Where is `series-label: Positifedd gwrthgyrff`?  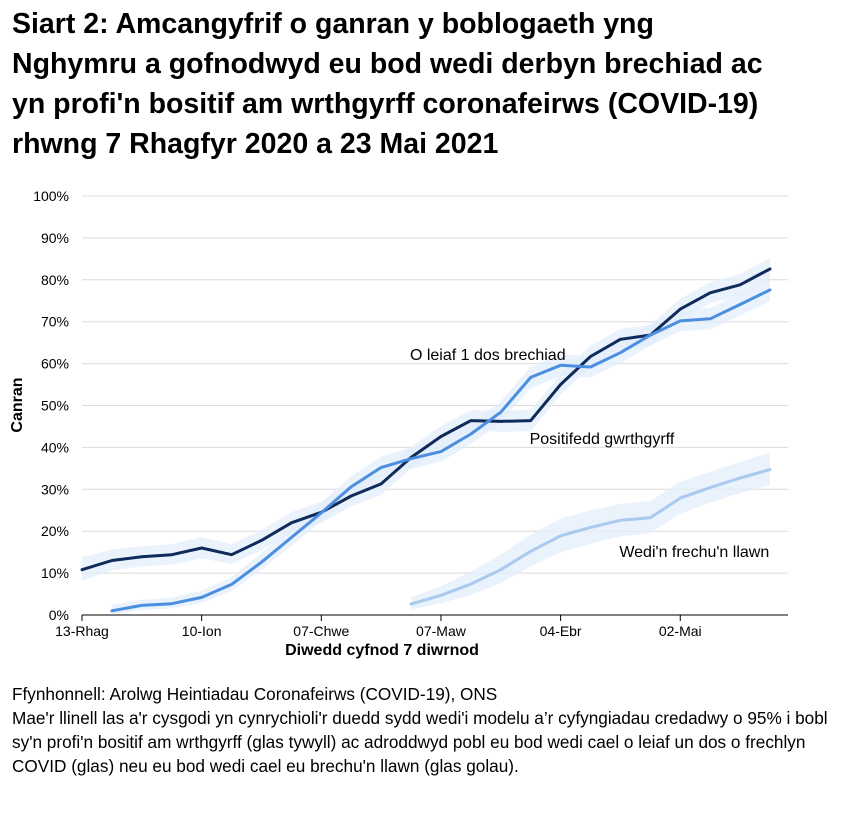 series-label: Positifedd gwrthgyrff is located at coordinates (602, 439).